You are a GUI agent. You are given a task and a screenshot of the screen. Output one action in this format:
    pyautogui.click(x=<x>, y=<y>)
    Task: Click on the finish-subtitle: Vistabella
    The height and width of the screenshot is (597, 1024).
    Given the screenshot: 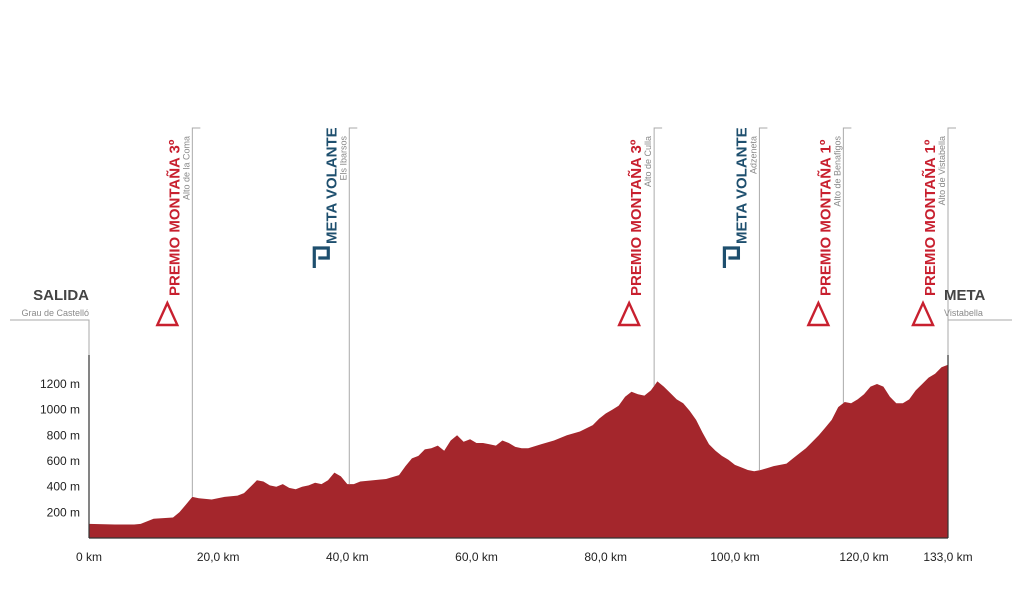 What is the action you would take?
    pyautogui.click(x=963, y=313)
    